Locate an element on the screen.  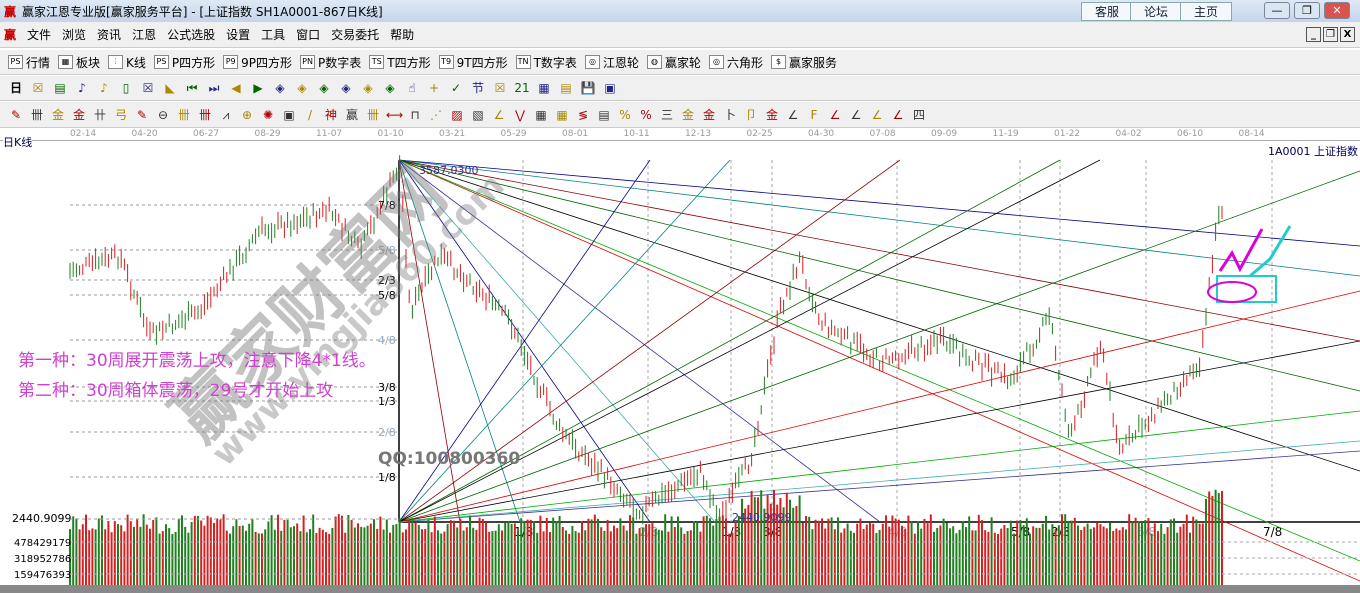
tool-icon: ◀ is located at coordinates (236, 88).